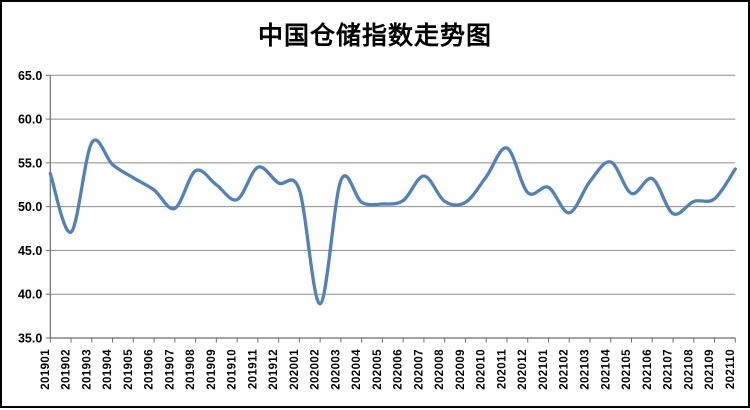 Image resolution: width=750 pixels, height=410 pixels. Describe the element at coordinates (731, 369) in the screenshot. I see `x-axis-category-label: 202110` at that location.